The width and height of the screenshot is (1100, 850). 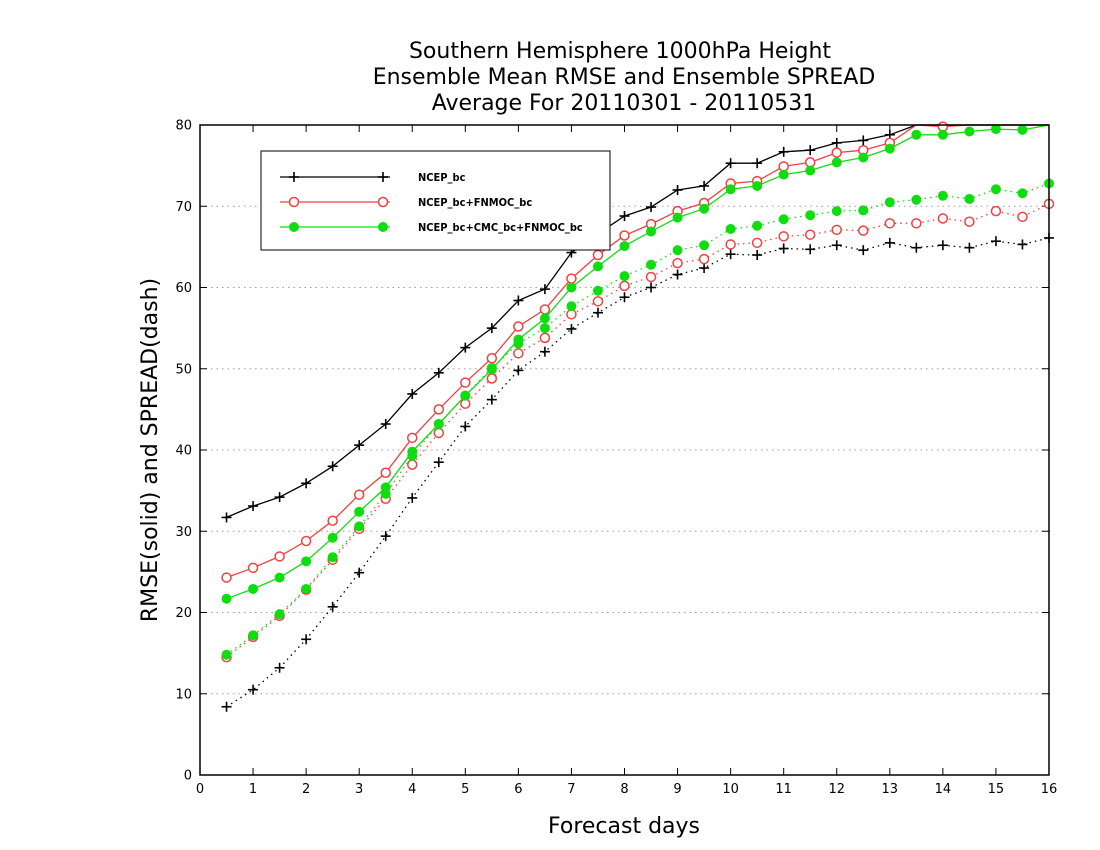 I want to click on x-tick-label-15: 15, so click(x=996, y=789).